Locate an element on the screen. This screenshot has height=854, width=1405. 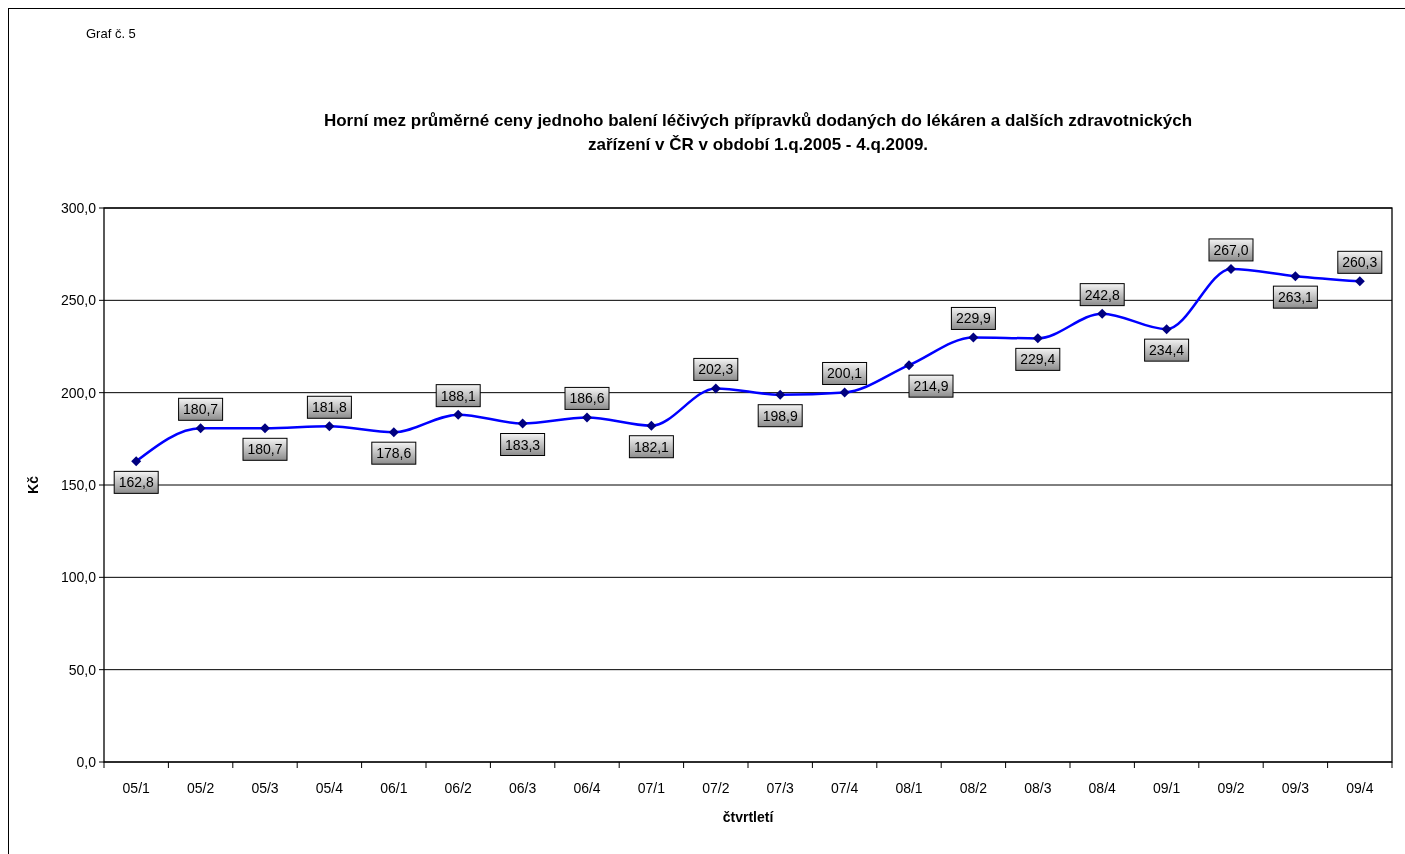
x-tick-label: 07/4 is located at coordinates (844, 788).